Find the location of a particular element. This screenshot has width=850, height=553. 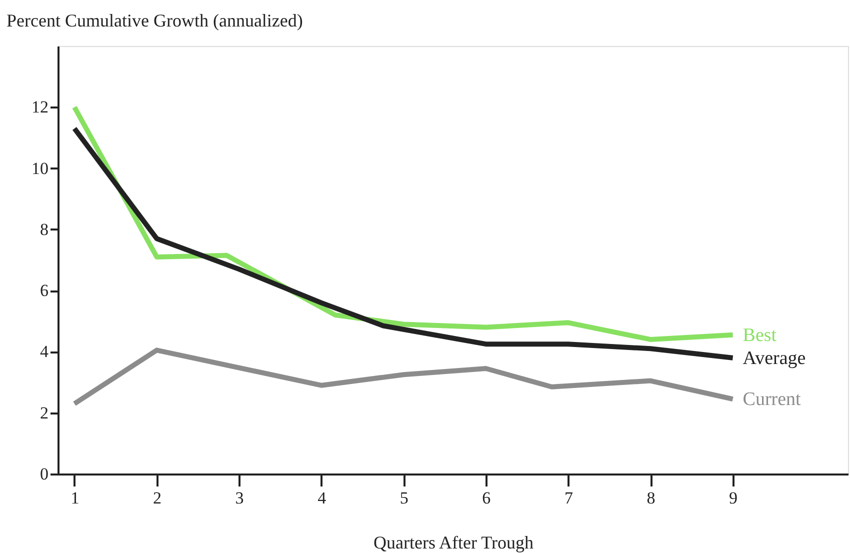

y-tick-label: 12 is located at coordinates (40, 107).